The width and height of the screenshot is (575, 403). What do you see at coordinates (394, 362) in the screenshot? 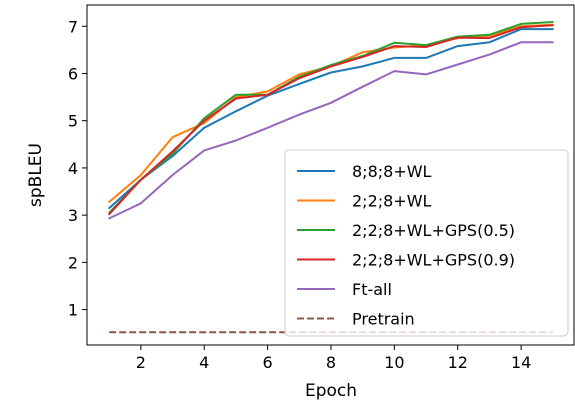
I see `x-tick-label: 10` at bounding box center [394, 362].